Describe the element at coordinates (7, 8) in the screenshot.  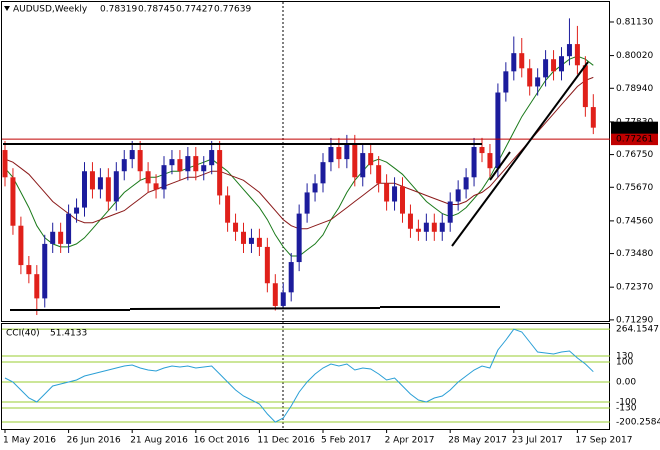
I see `header-icon` at that location.